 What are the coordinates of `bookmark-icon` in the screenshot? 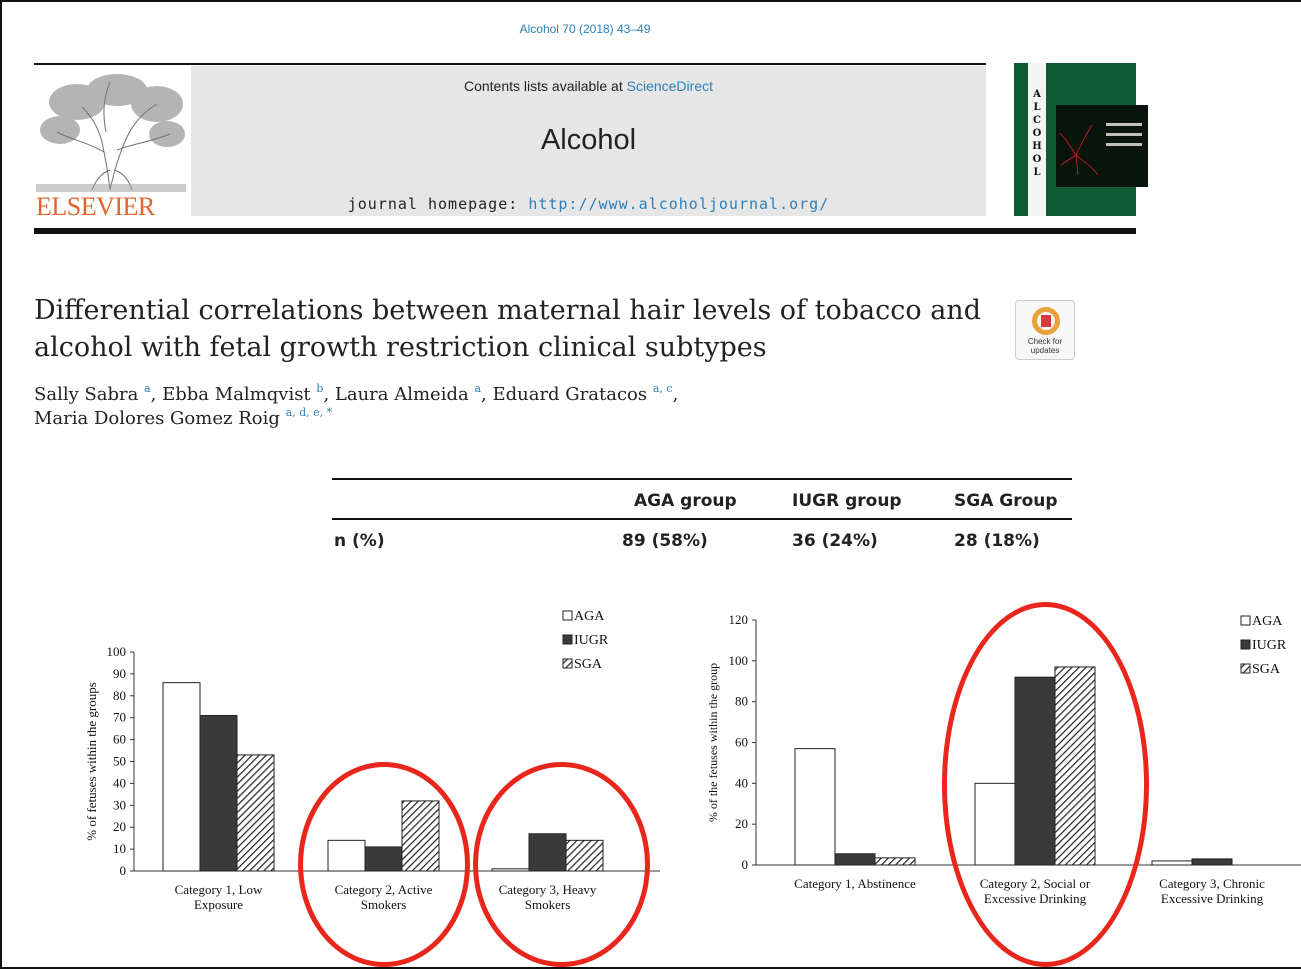 It's located at (1046, 321).